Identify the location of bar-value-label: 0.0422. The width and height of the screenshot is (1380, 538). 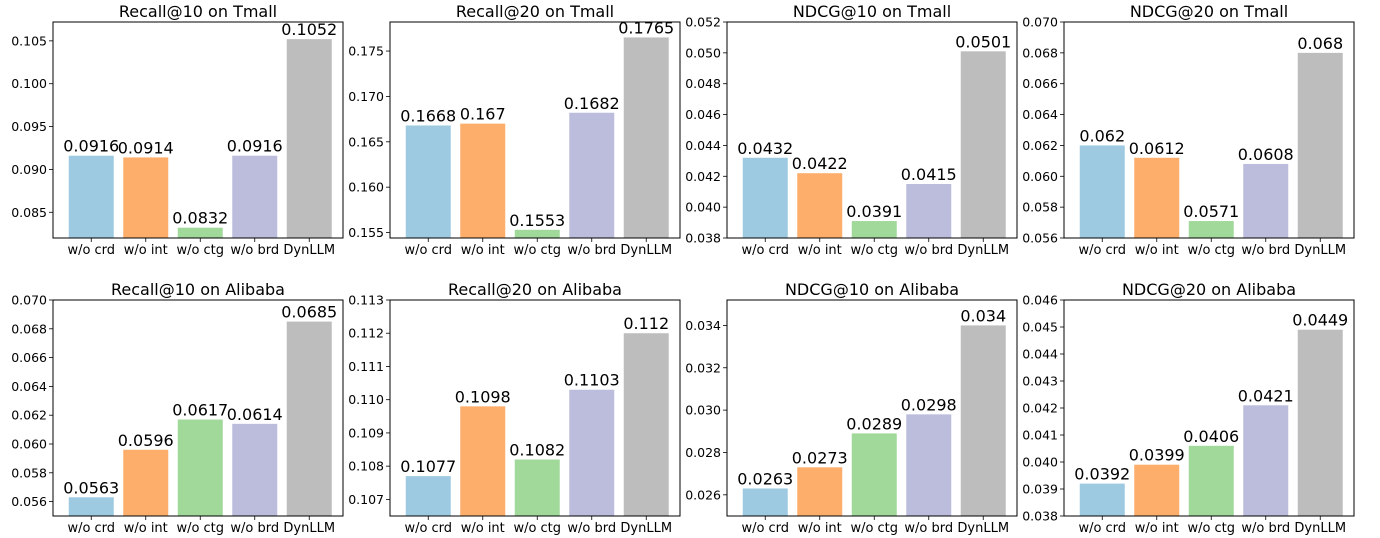
(820, 163).